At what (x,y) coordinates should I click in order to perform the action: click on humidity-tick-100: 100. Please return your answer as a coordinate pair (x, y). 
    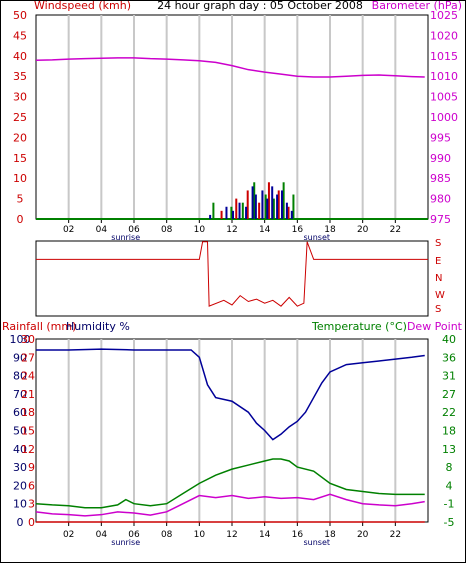
    Looking at the image, I should click on (20, 339).